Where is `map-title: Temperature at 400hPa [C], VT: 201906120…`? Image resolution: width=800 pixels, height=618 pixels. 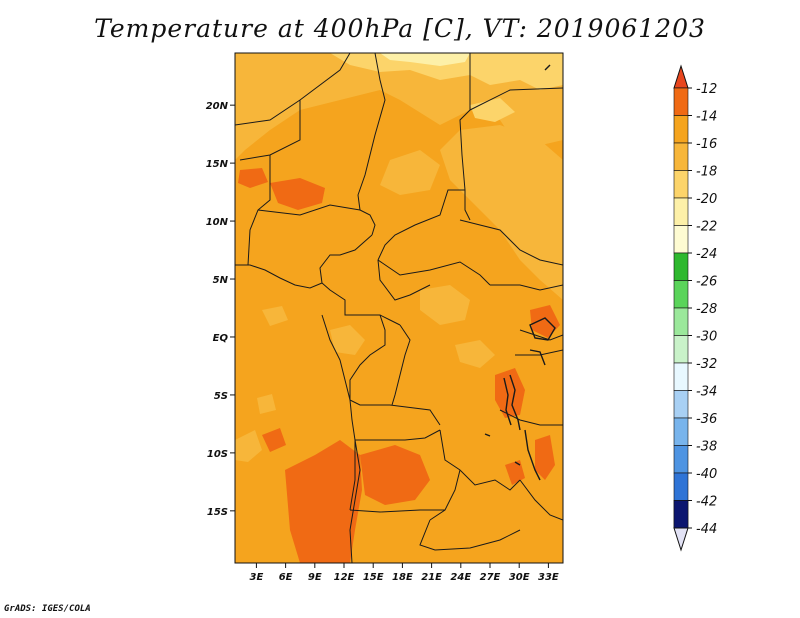 map-title: Temperature at 400hPa [C], VT: 201906120… is located at coordinates (400, 28).